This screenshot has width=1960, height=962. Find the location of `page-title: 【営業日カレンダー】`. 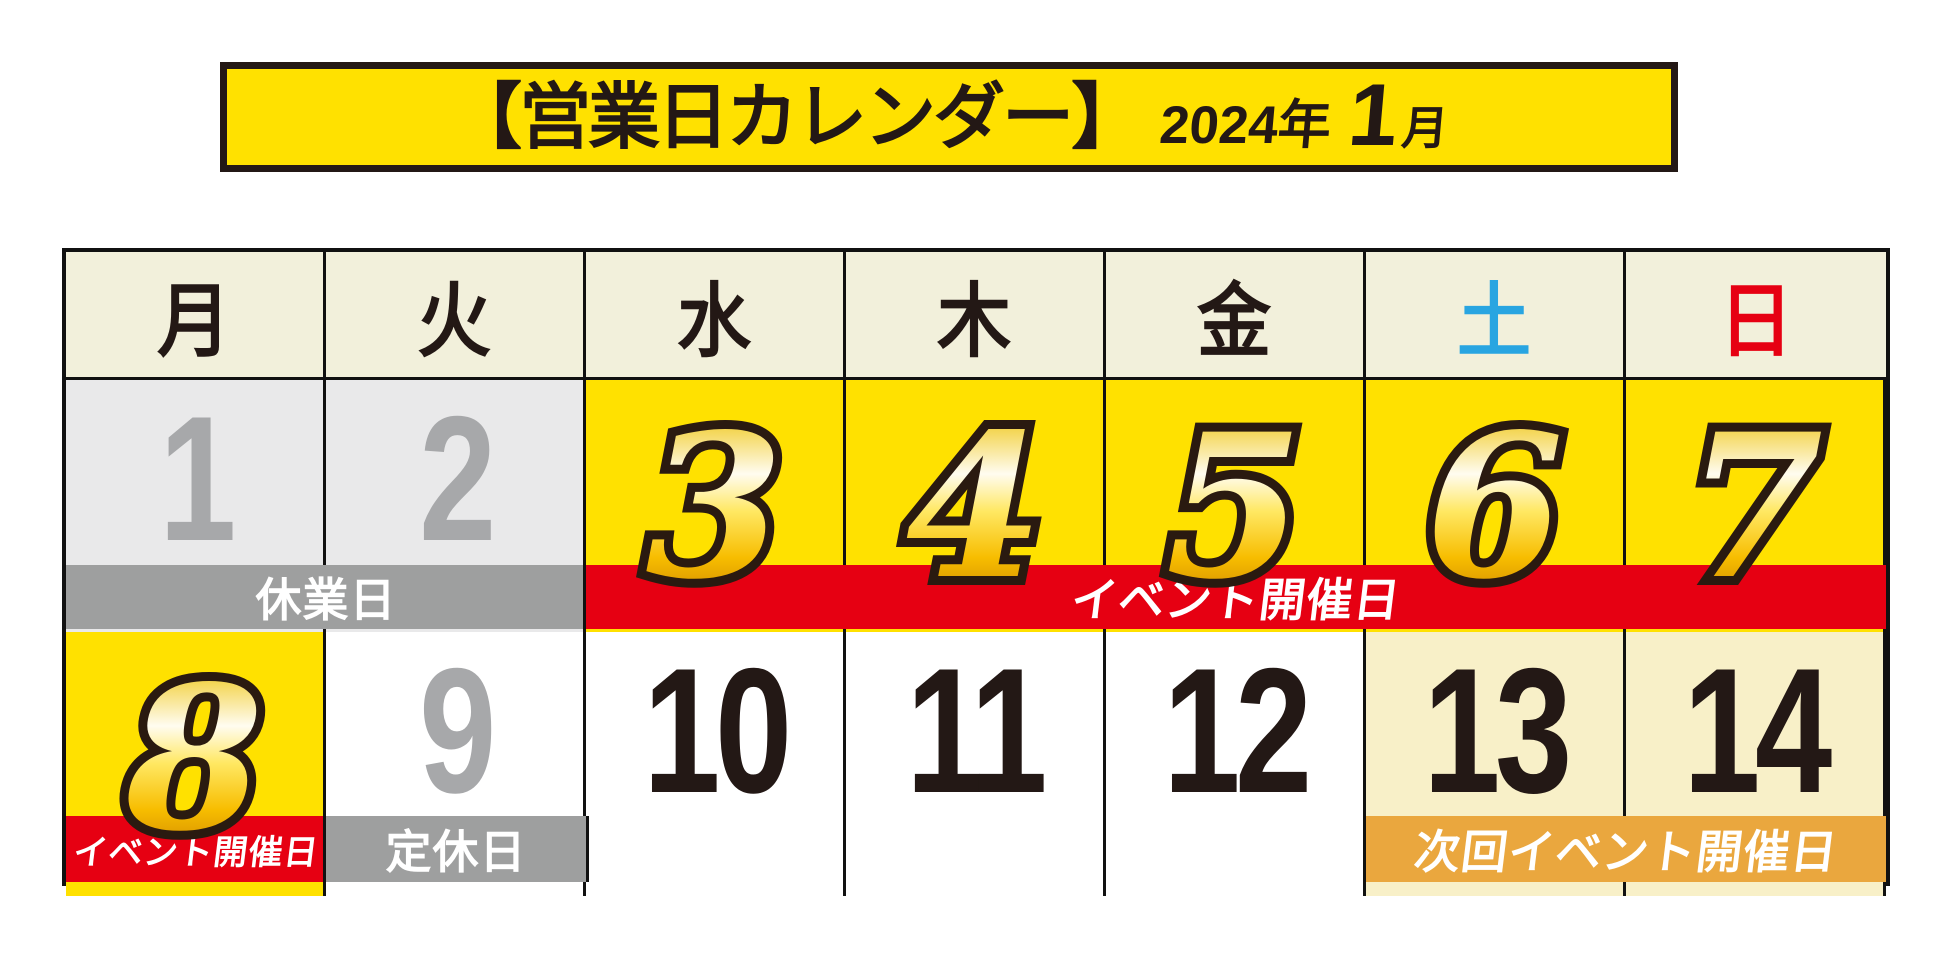

page-title: 【営業日カレンダー】 is located at coordinates (796, 117).